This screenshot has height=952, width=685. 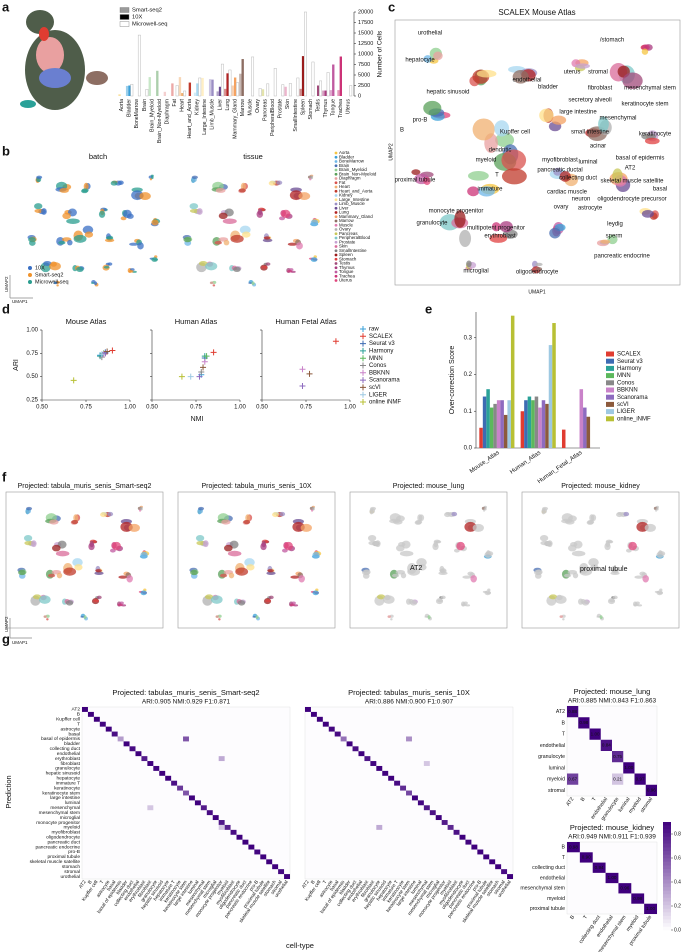 I want to click on cell-type-label: proximal tubule, so click(x=604, y=569).